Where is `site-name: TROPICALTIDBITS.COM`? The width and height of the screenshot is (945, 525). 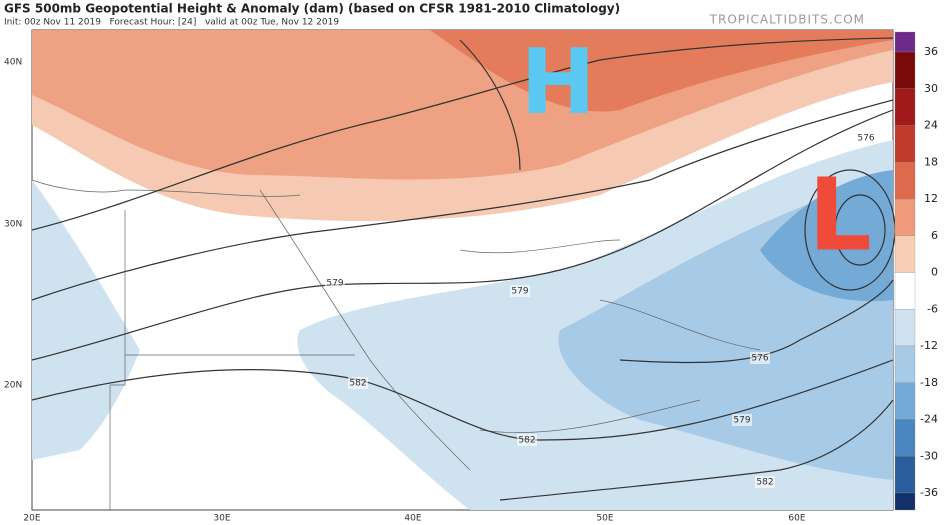 site-name: TROPICALTIDBITS.COM is located at coordinates (787, 20).